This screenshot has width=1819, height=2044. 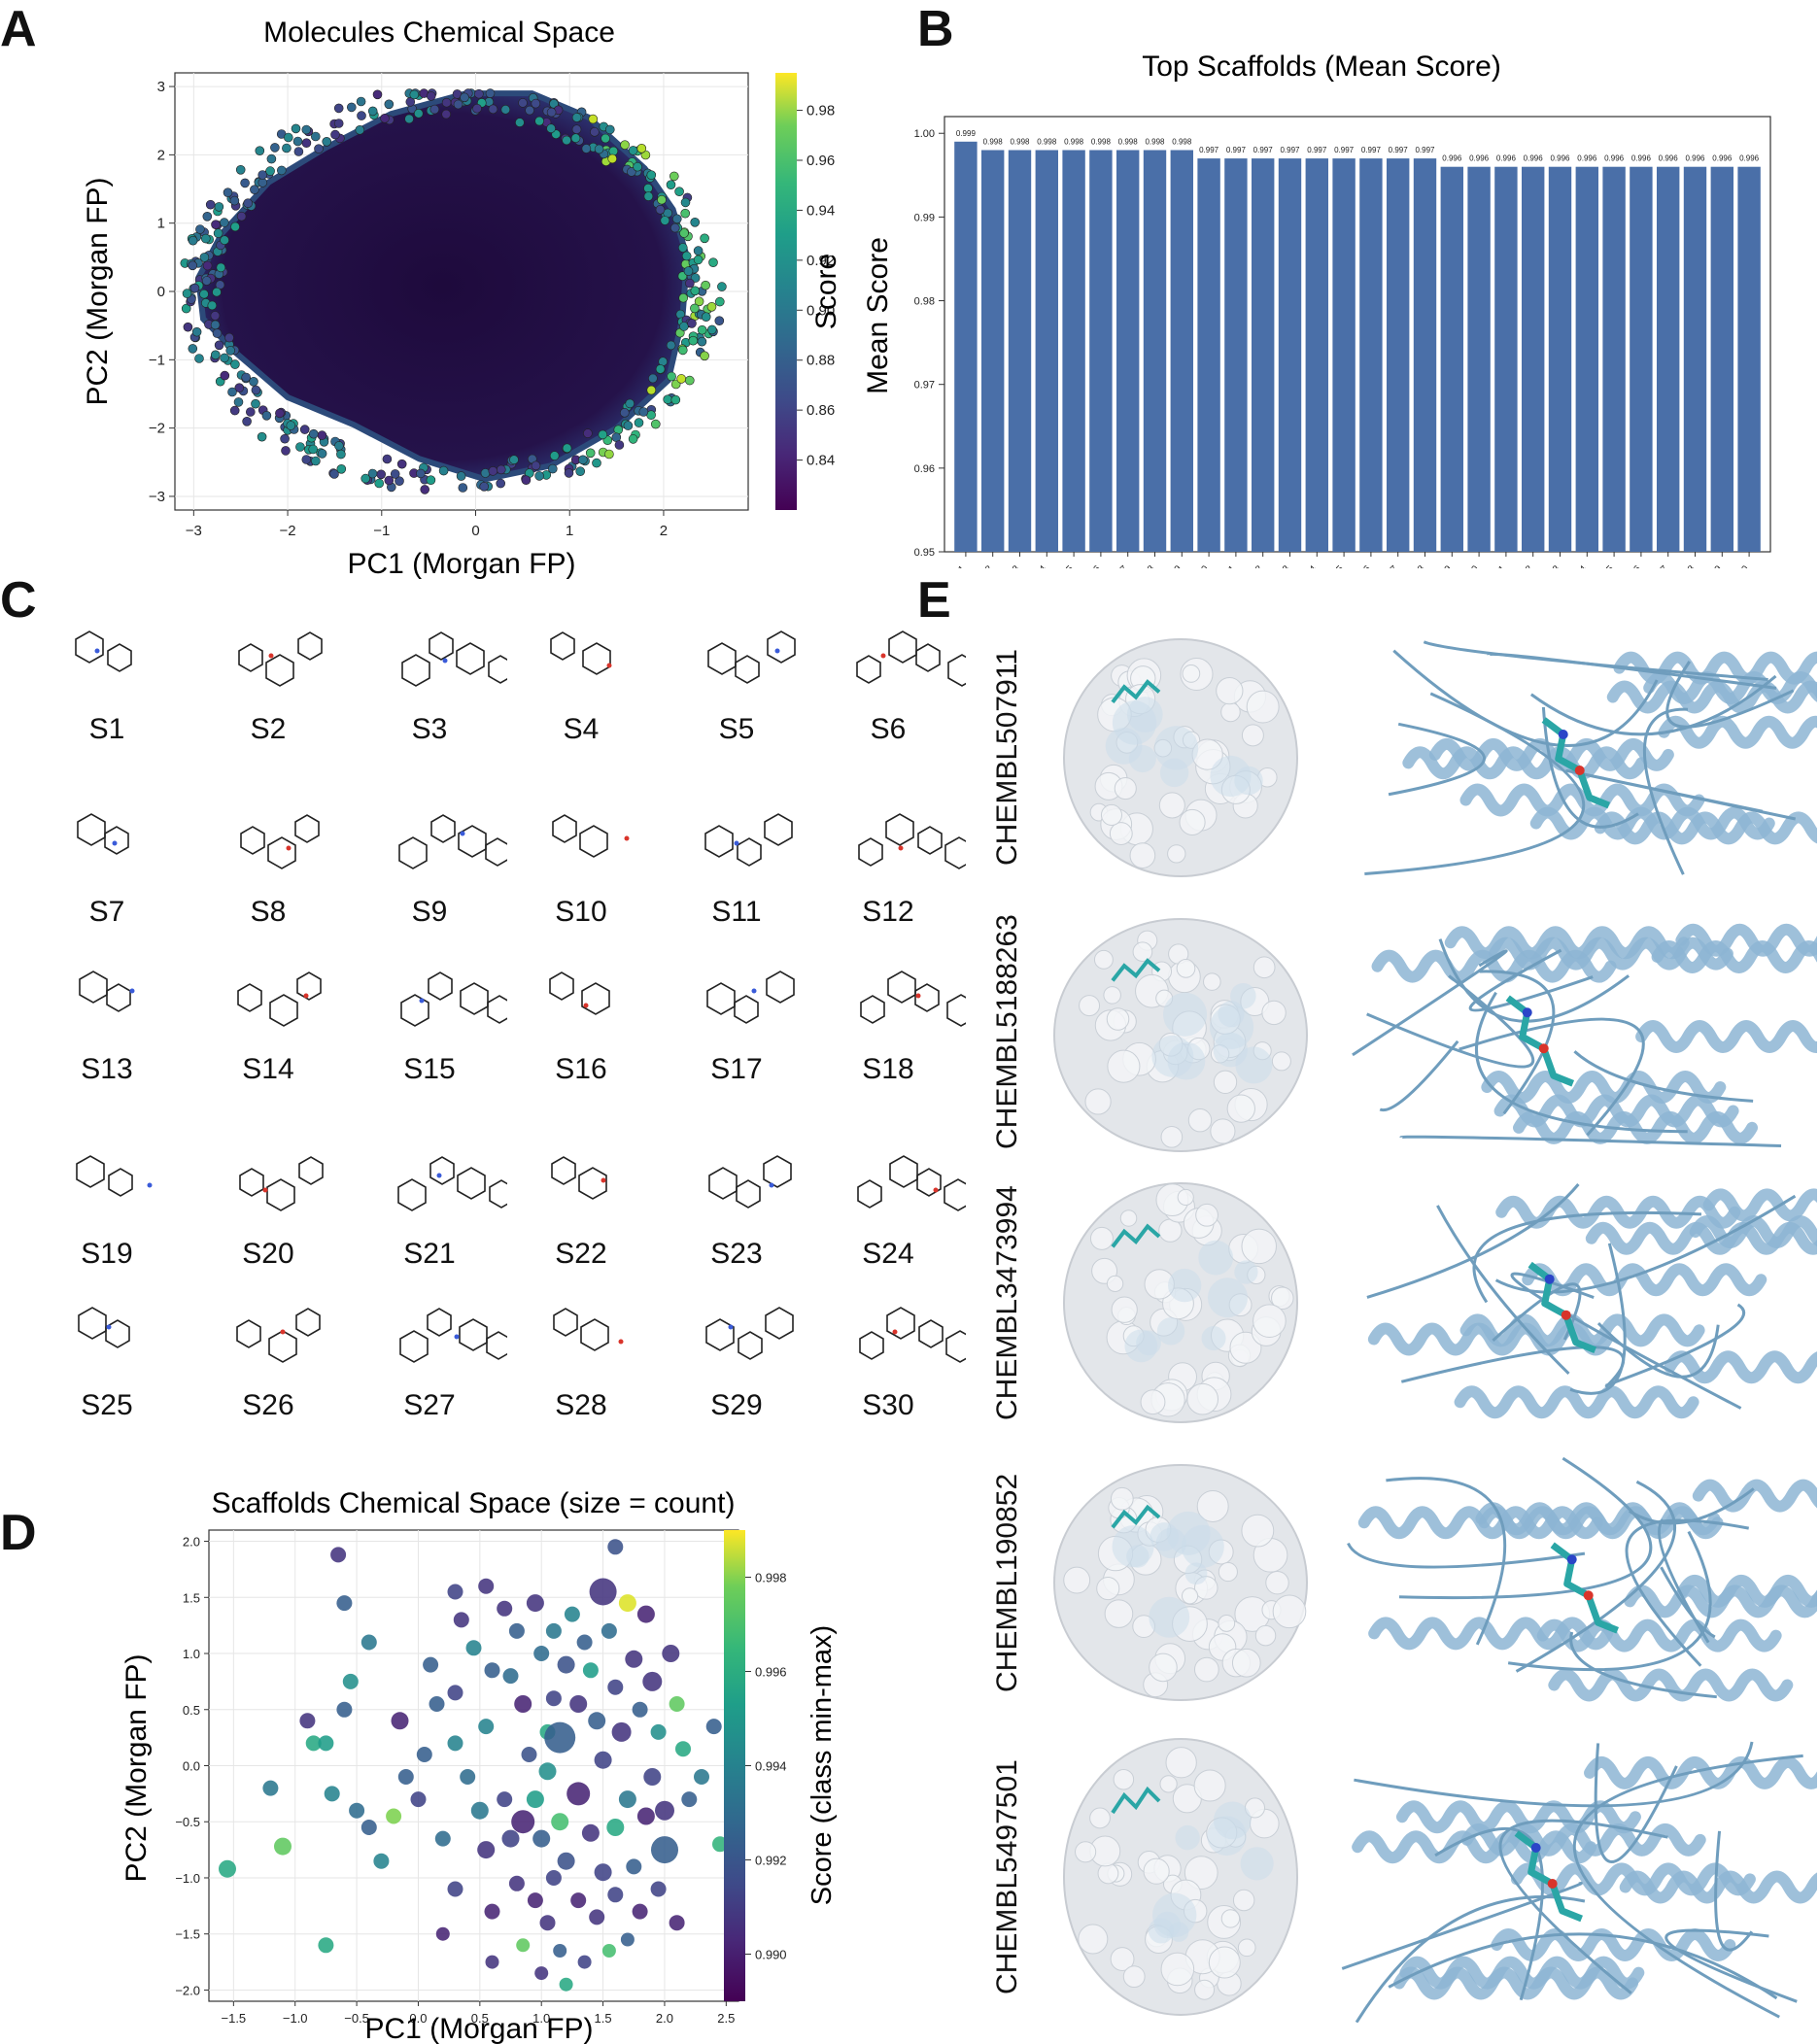 I want to click on chart-a-colorbar-tick-label: 0.96, so click(x=821, y=161).